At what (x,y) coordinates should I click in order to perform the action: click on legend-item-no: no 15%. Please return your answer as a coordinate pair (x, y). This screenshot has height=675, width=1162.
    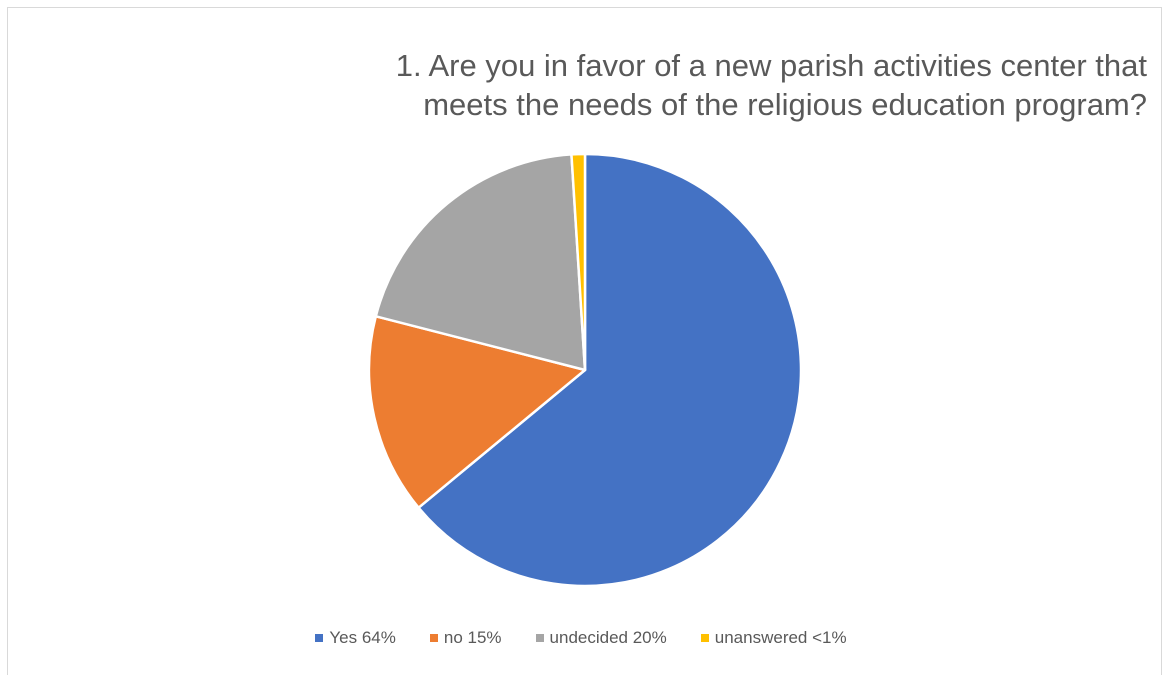
    Looking at the image, I should click on (465, 638).